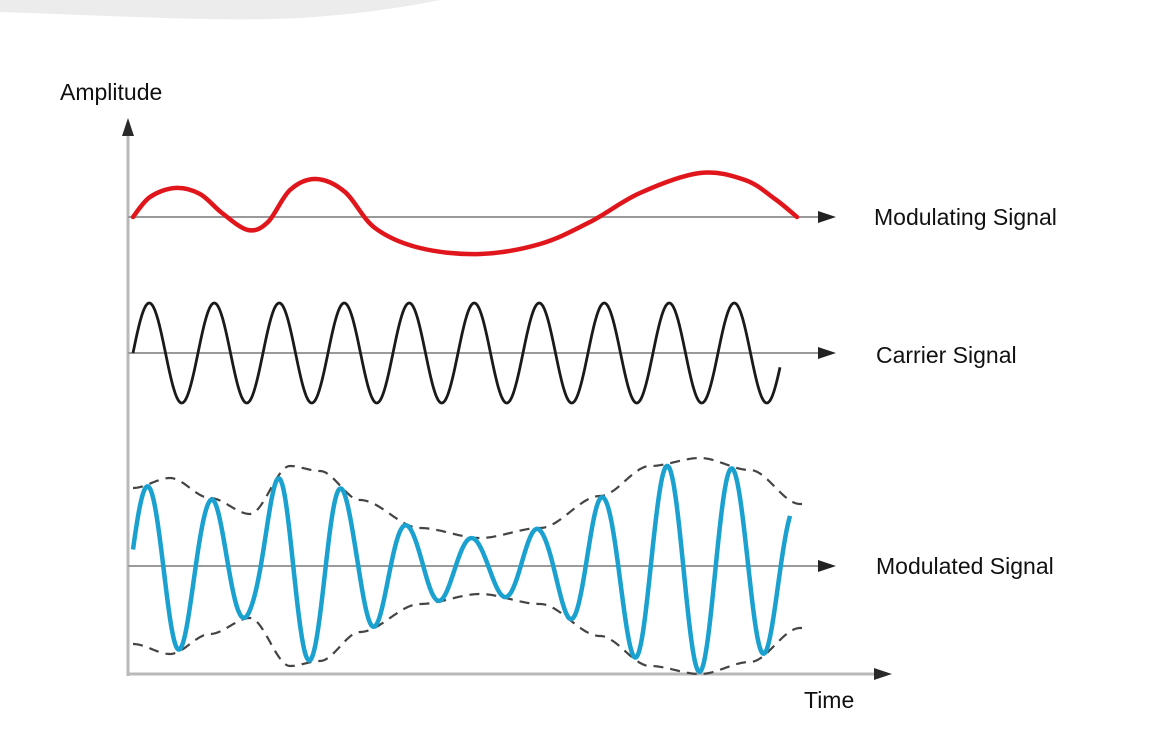 The width and height of the screenshot is (1167, 753). What do you see at coordinates (469, 498) in the screenshot?
I see `modulated-envelope-upper` at bounding box center [469, 498].